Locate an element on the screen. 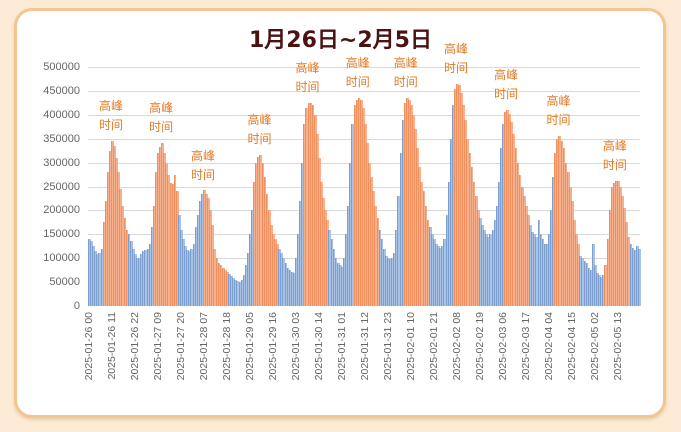 The image size is (681, 432). y-tick-label: 250000 is located at coordinates (61, 186).